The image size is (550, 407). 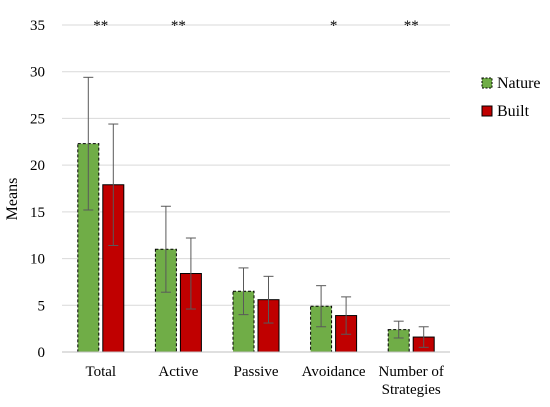 What do you see at coordinates (410, 381) in the screenshot?
I see `x-tick-label: Number of Strategies` at bounding box center [410, 381].